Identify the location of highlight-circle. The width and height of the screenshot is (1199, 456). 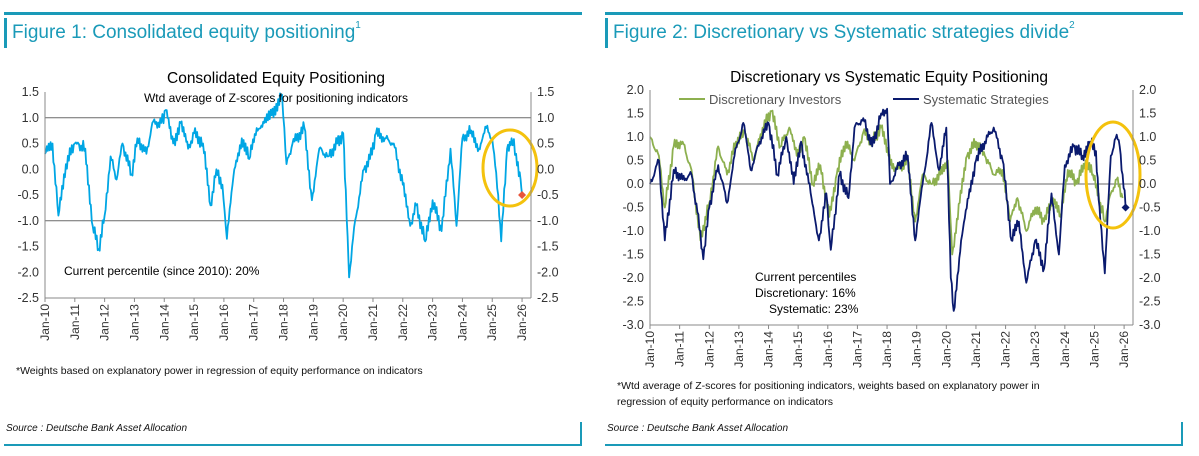
(1113, 175).